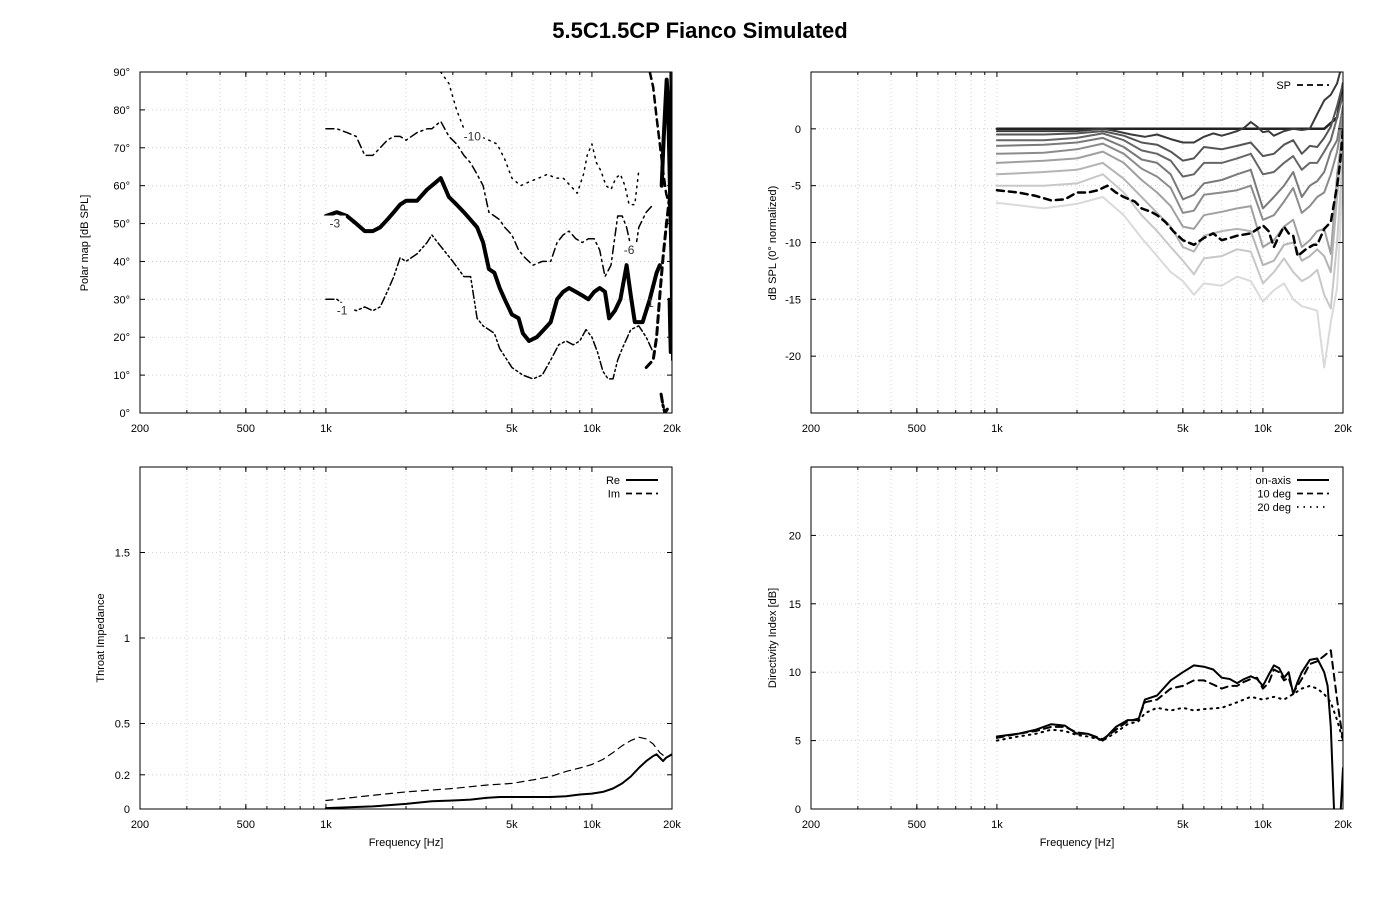  I want to click on series-4-line, so click(1169, 157).